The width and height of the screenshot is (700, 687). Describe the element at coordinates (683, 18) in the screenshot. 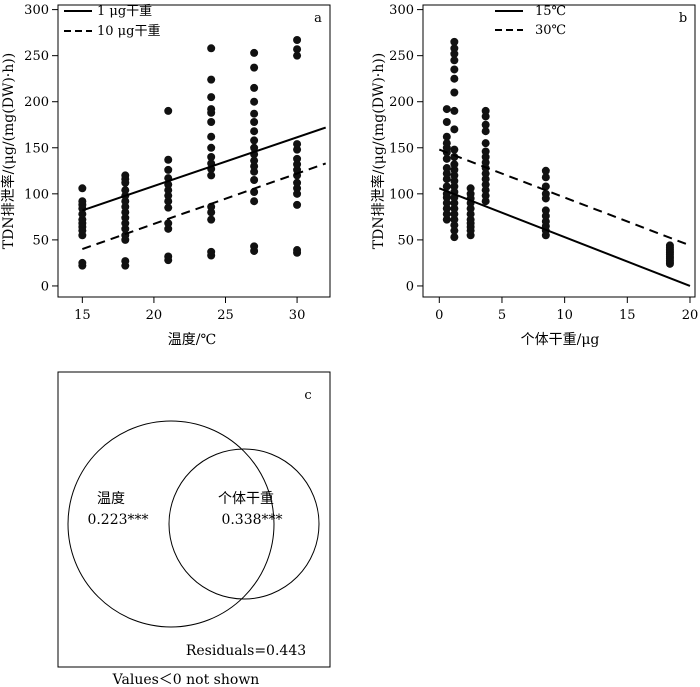

I see `panel-b-label: b` at that location.